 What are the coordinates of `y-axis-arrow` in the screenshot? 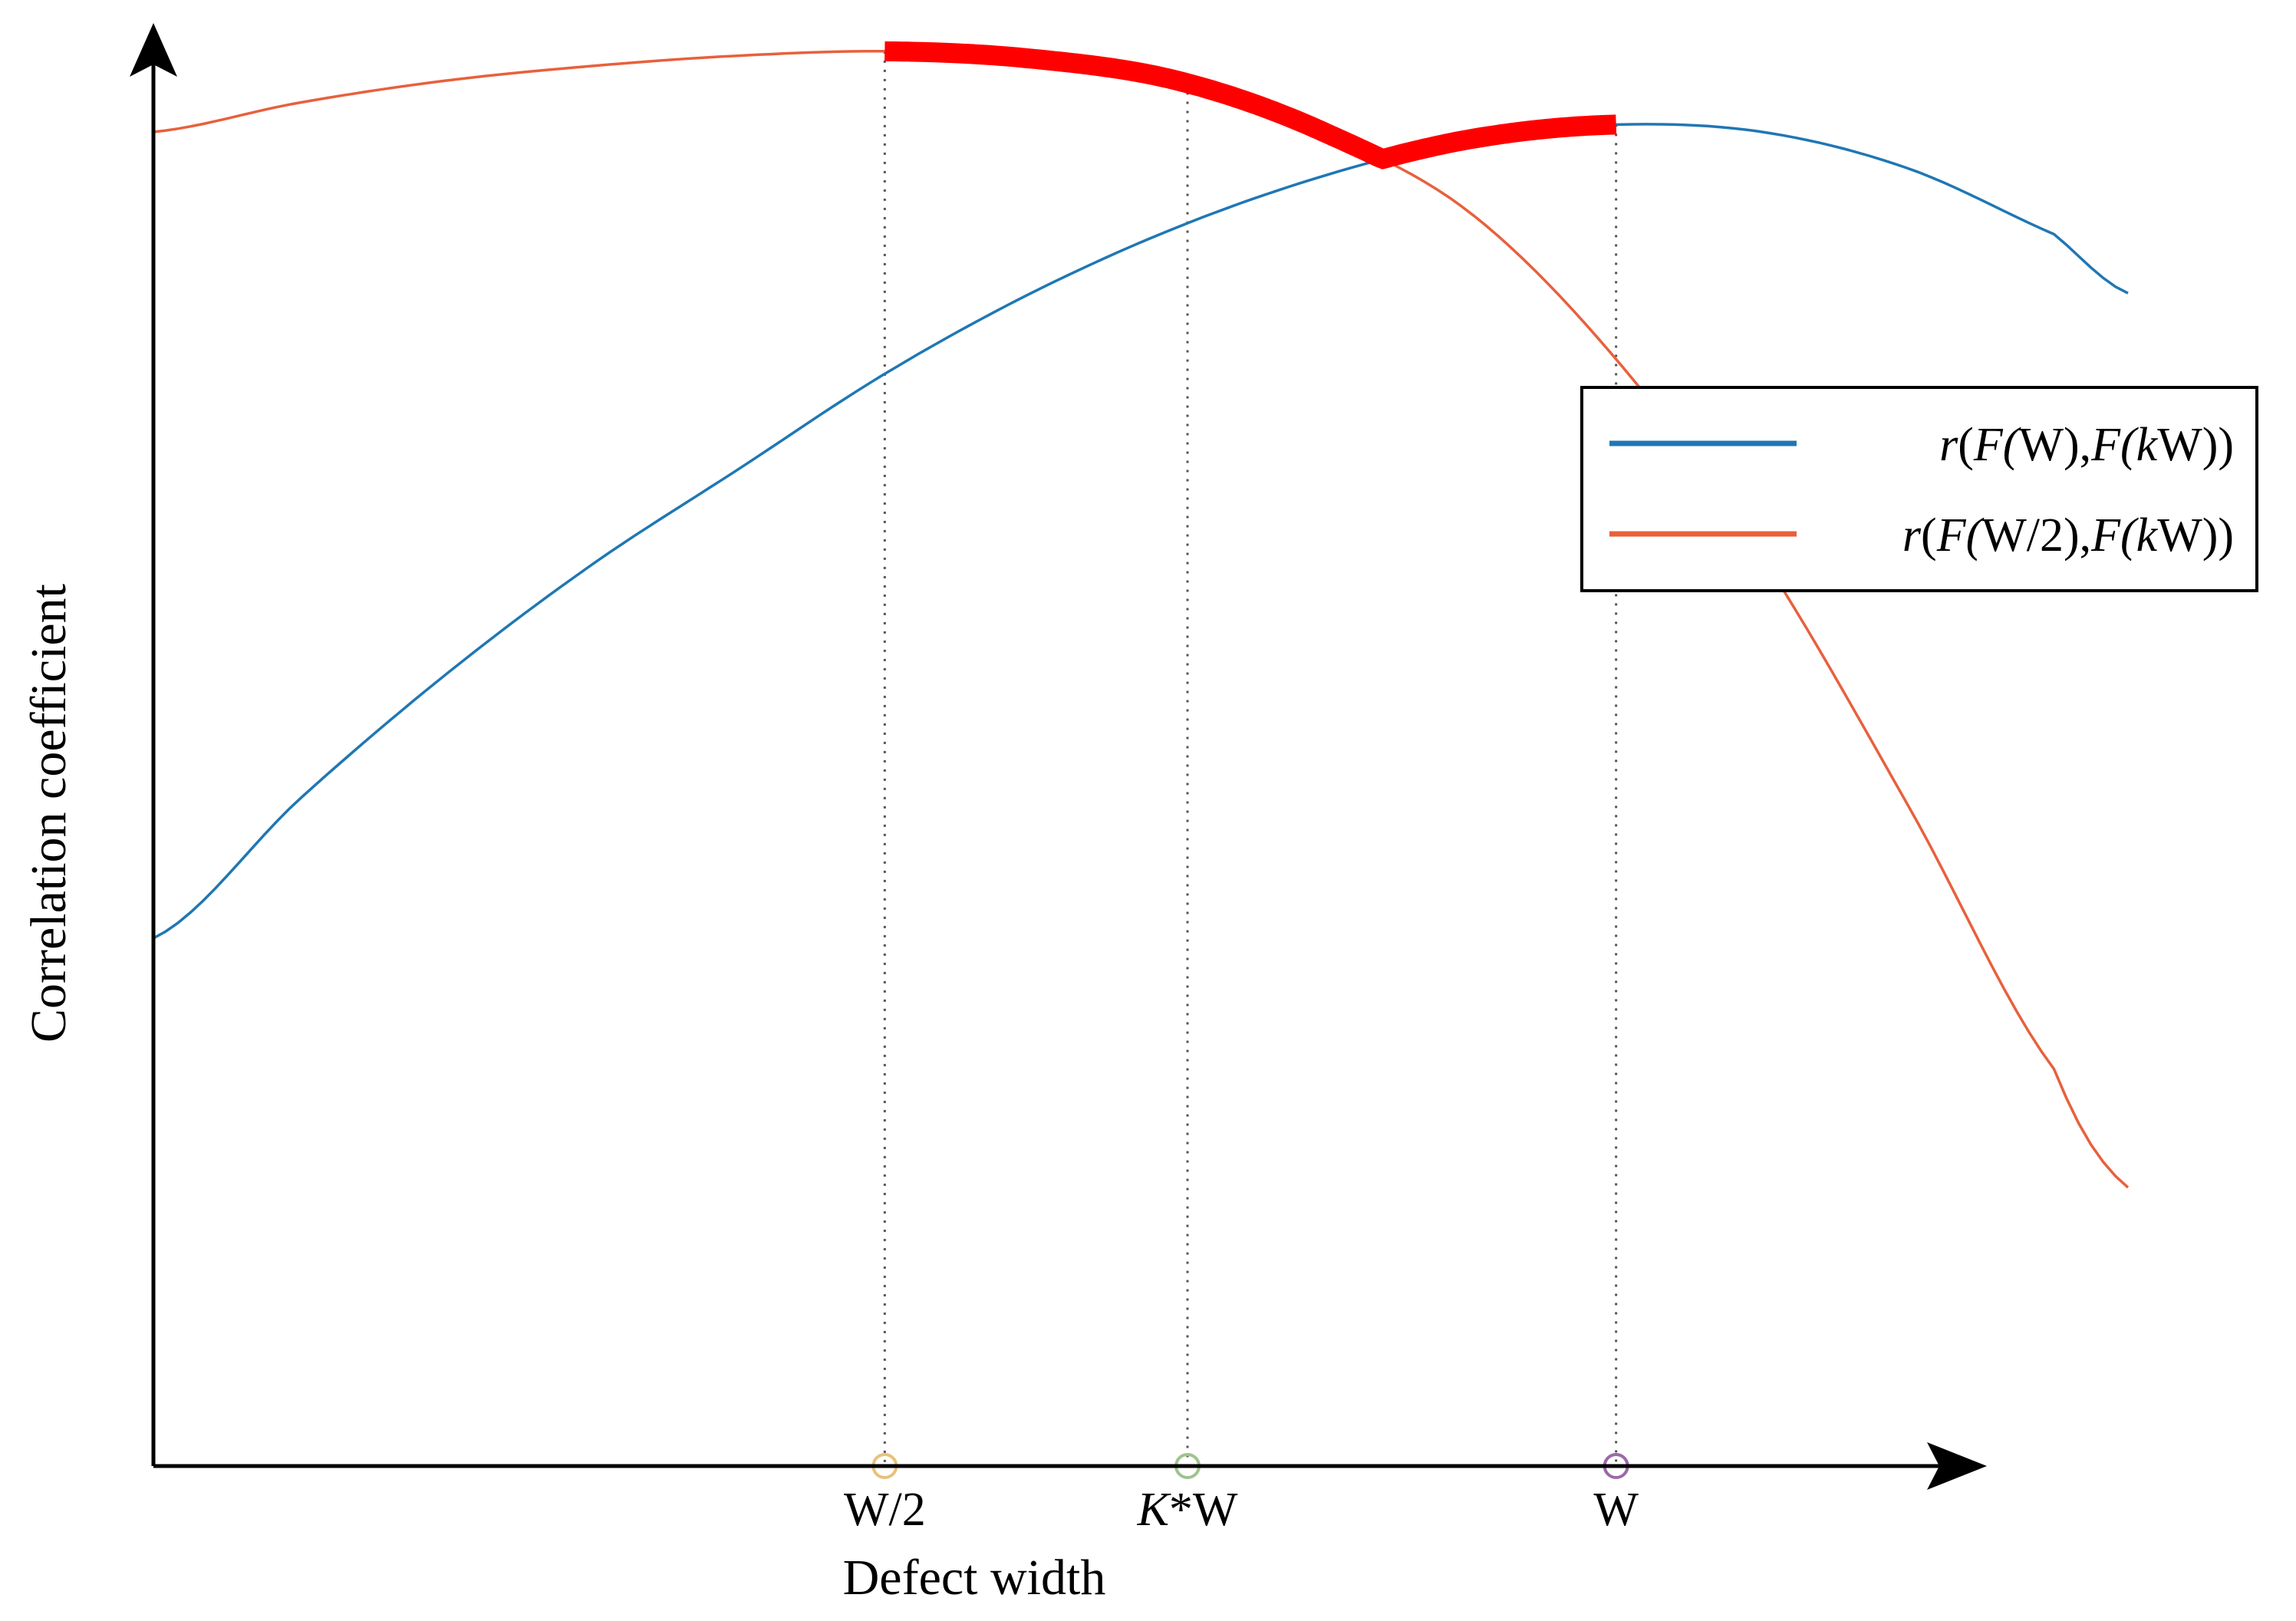 It's located at (153, 50).